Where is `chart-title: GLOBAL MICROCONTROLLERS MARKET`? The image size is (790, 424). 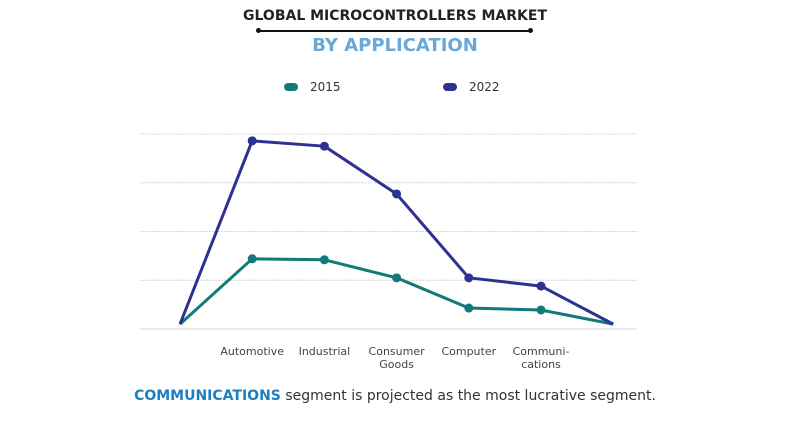
chart-title: GLOBAL MICROCONTROLLERS MARKET is located at coordinates (395, 16).